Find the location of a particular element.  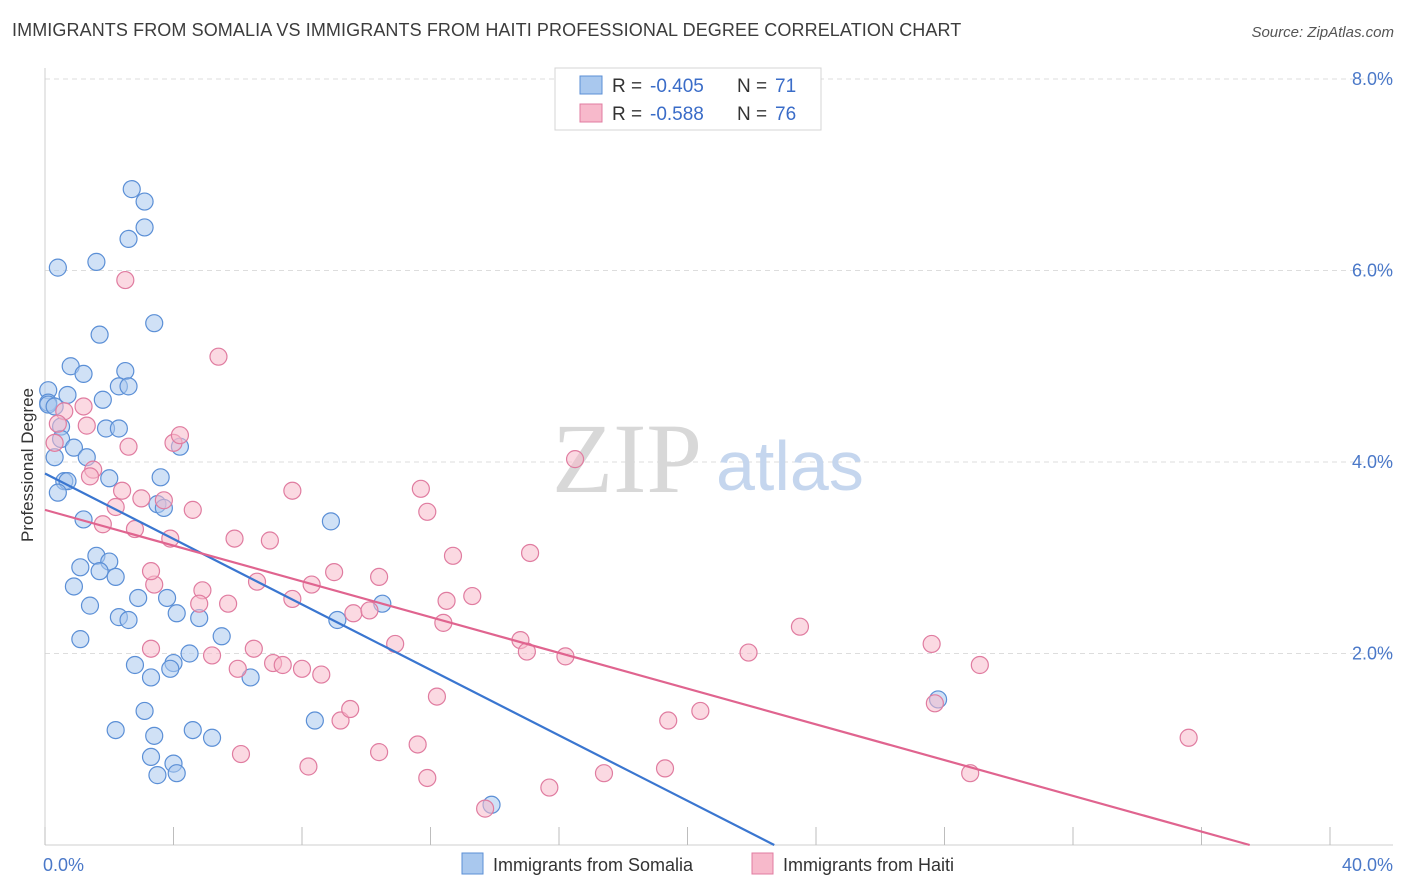

legend-haiti-swatch is located at coordinates (762, 863).